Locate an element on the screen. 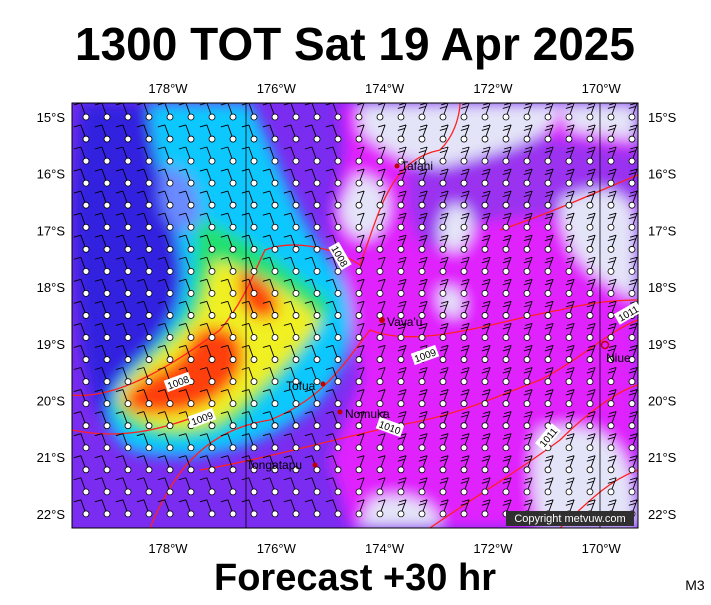  place-label: Nomuka is located at coordinates (367, 414).